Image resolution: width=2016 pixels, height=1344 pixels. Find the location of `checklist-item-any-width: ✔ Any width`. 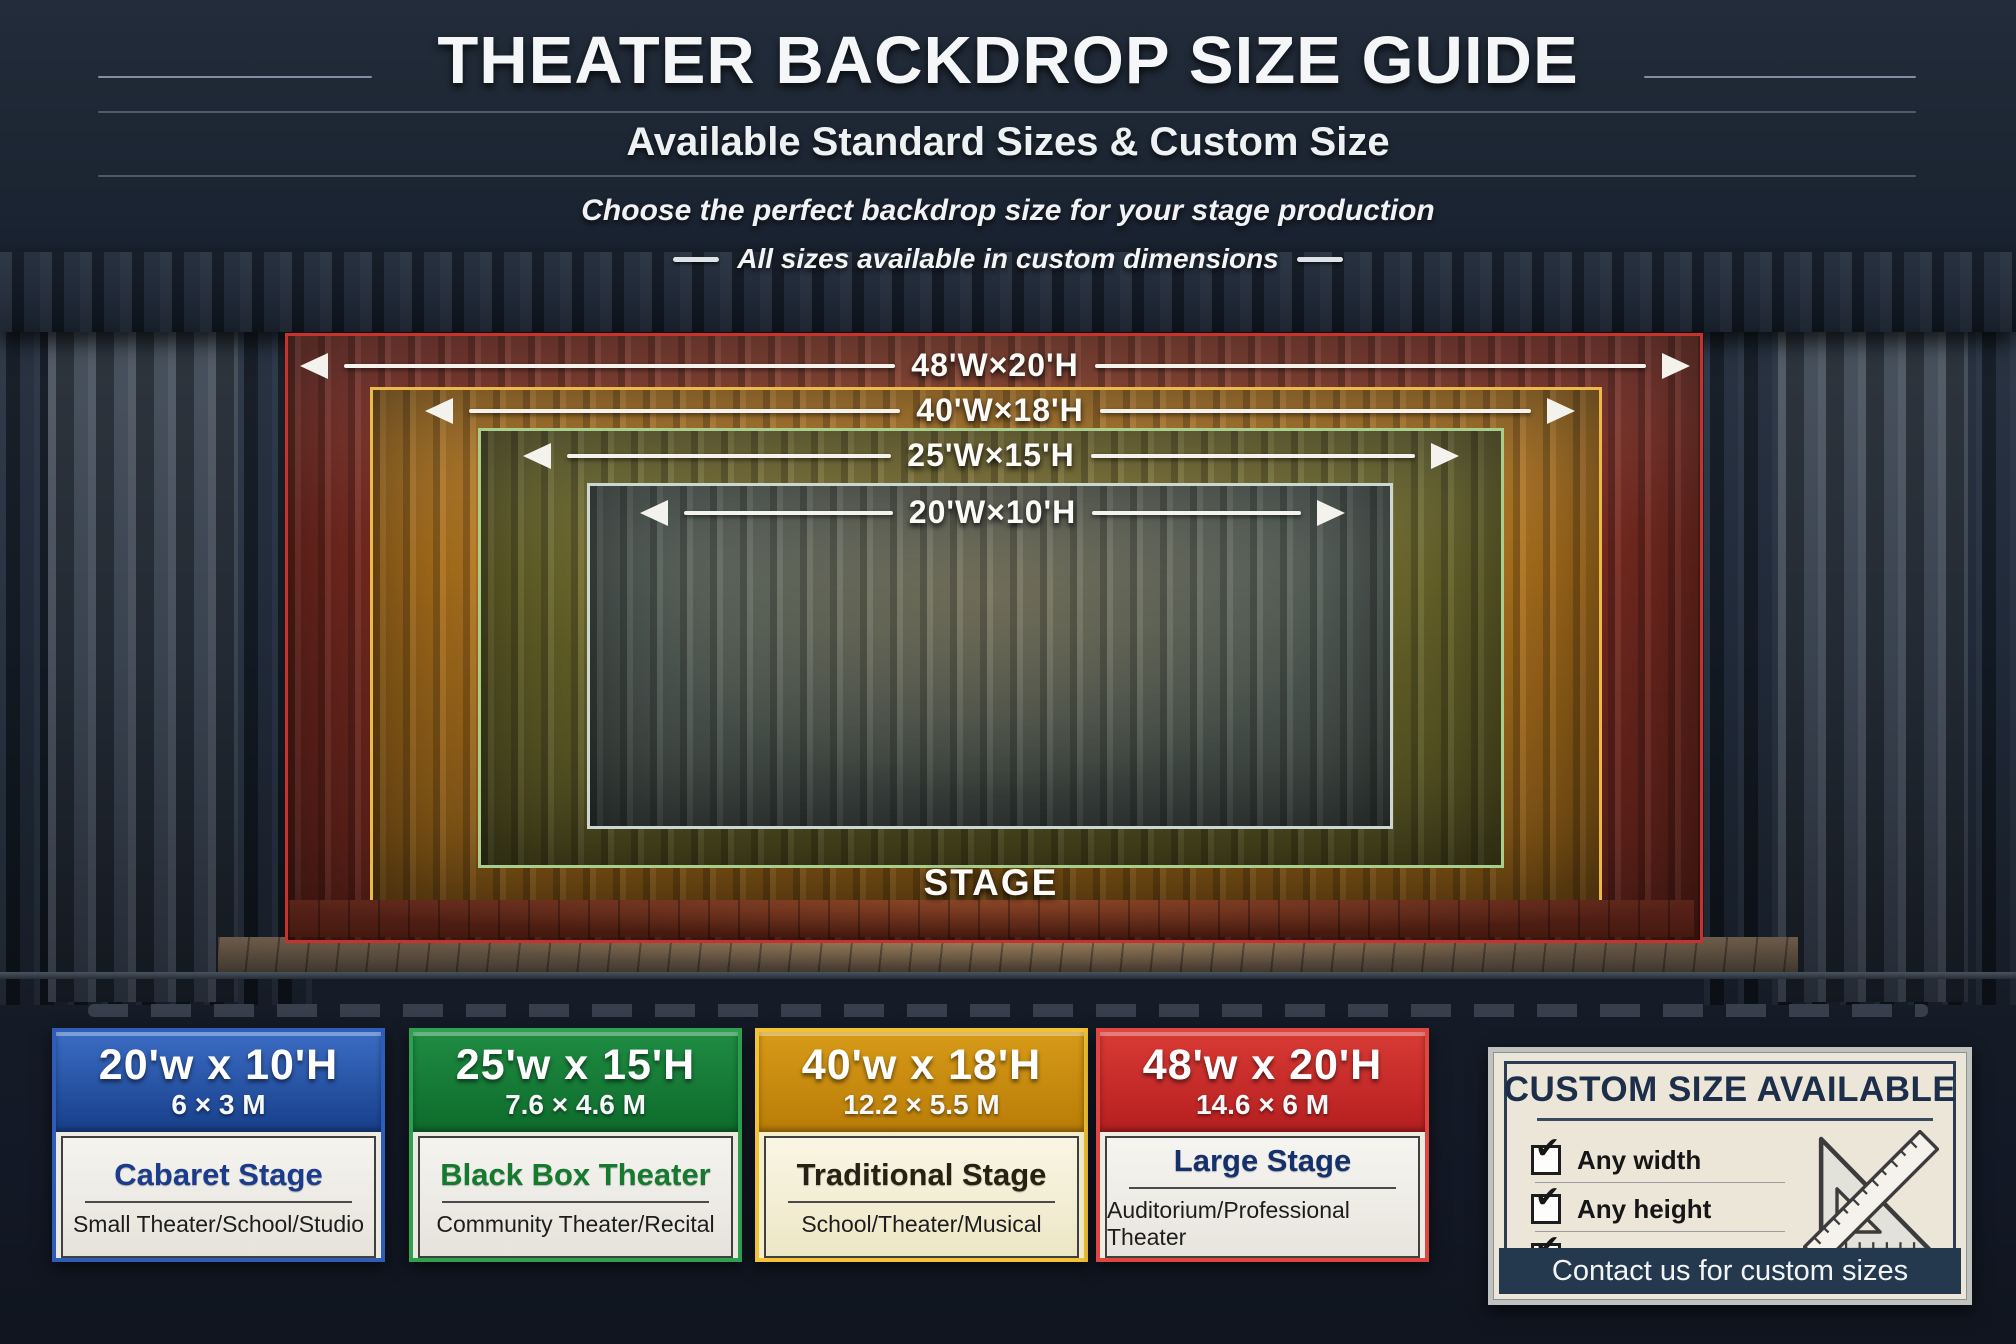

checklist-item-any-width: ✔ Any width is located at coordinates (1671, 1157).